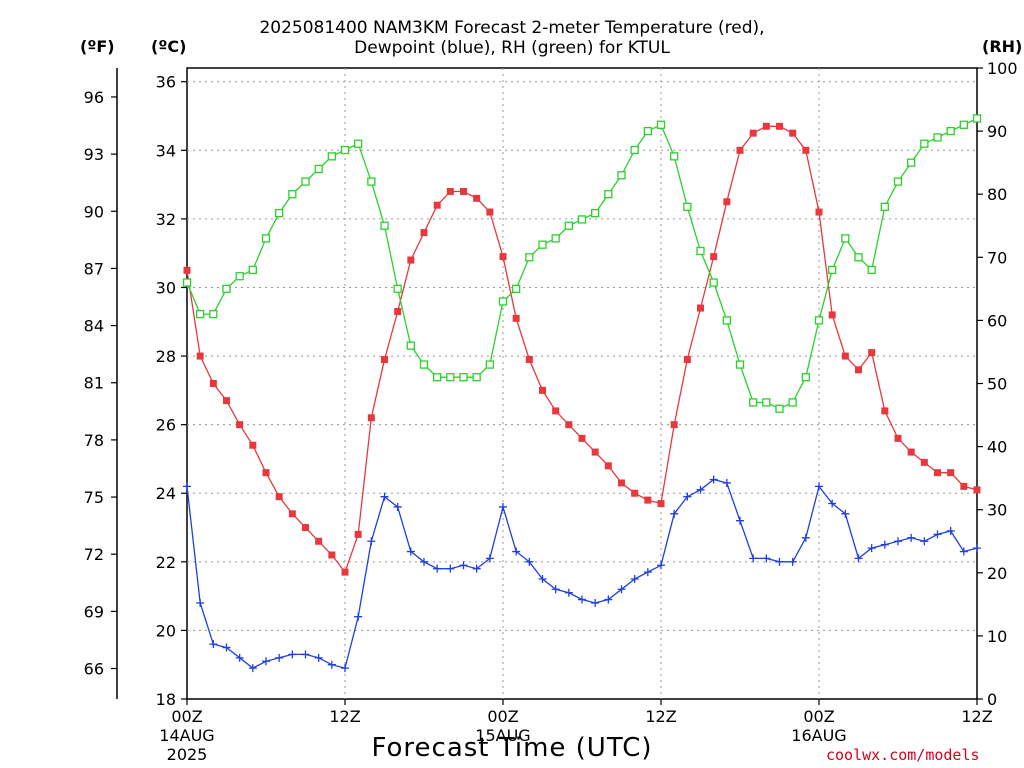 The image size is (1024, 768). What do you see at coordinates (997, 131) in the screenshot?
I see `rh-tick-label: 90` at bounding box center [997, 131].